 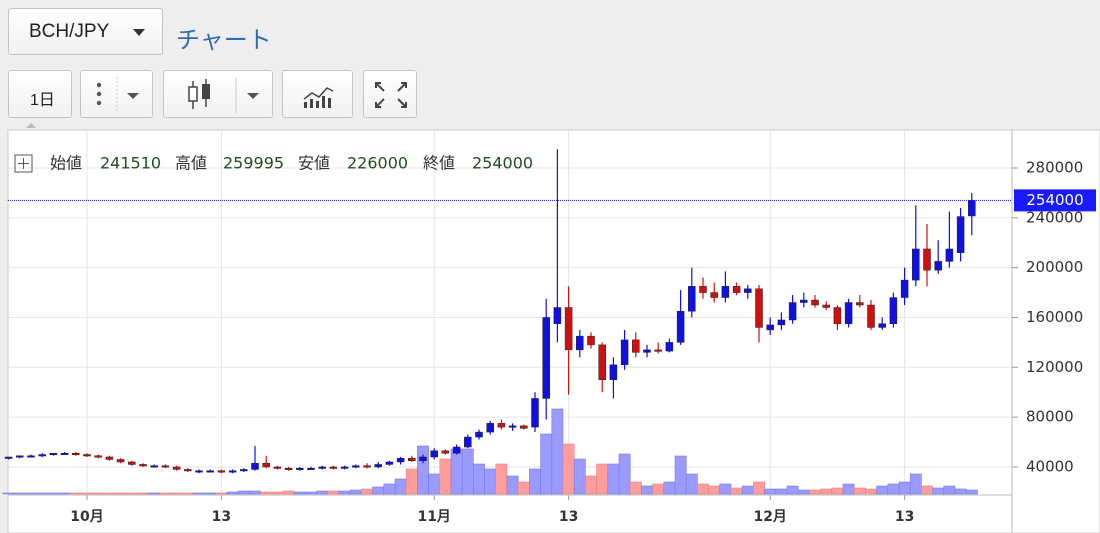 I want to click on menu-button, so click(x=116, y=94).